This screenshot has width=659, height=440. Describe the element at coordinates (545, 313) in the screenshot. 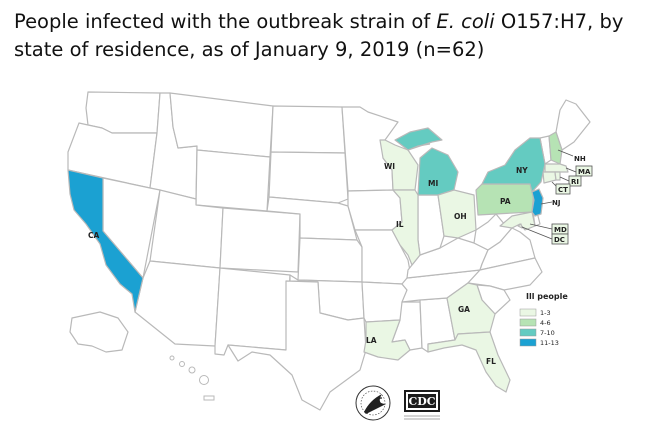

I see `legend-label: 1-3` at that location.